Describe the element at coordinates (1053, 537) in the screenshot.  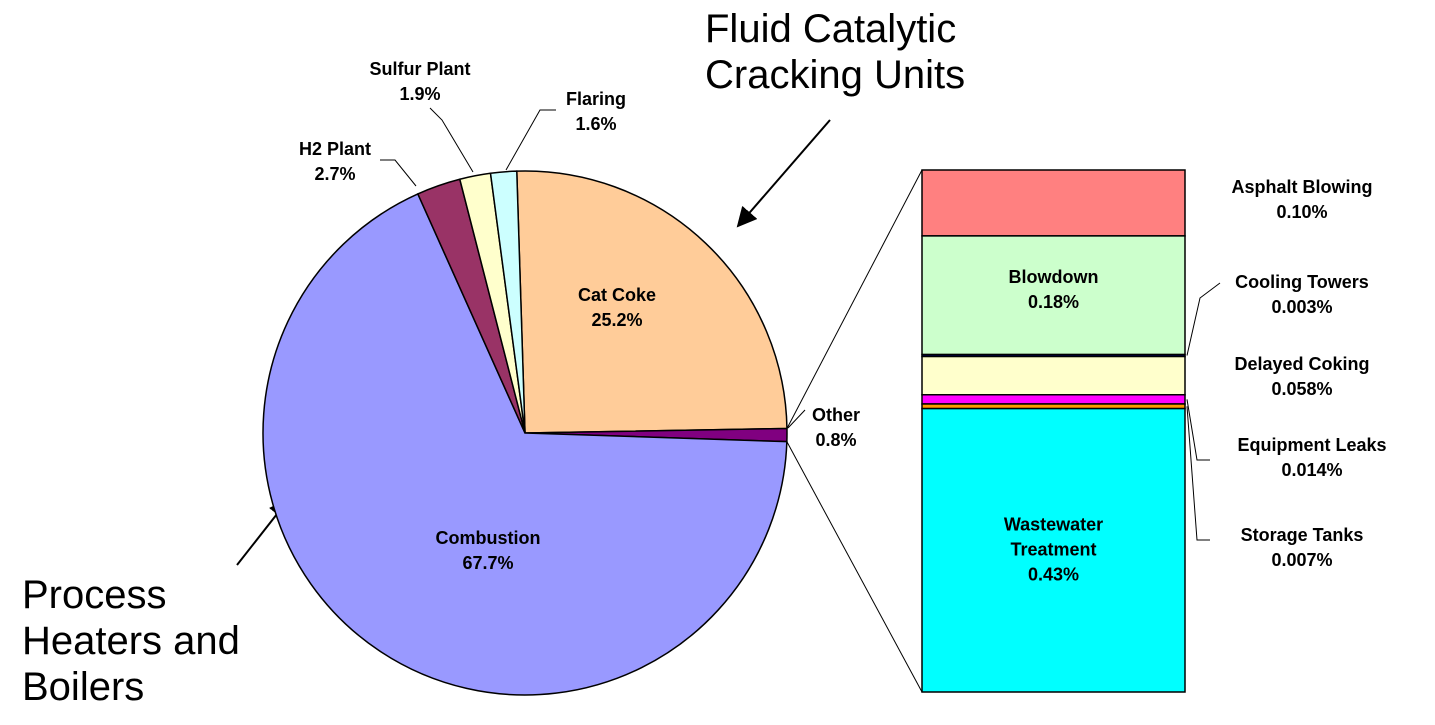
I see `label-name: Wastewater Treatment` at that location.